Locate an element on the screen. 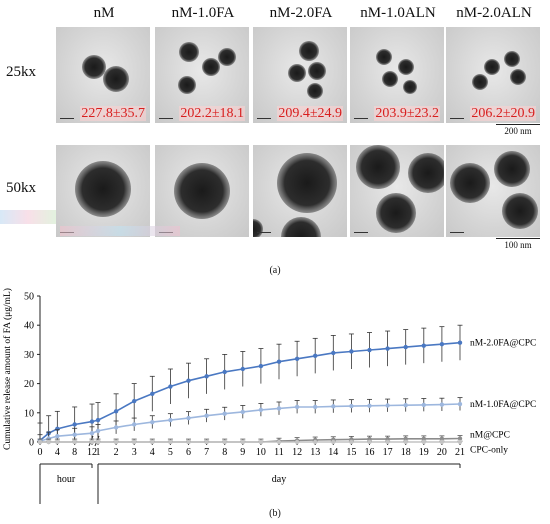  scale-bar-25kx-label: 200 nm is located at coordinates (518, 131).